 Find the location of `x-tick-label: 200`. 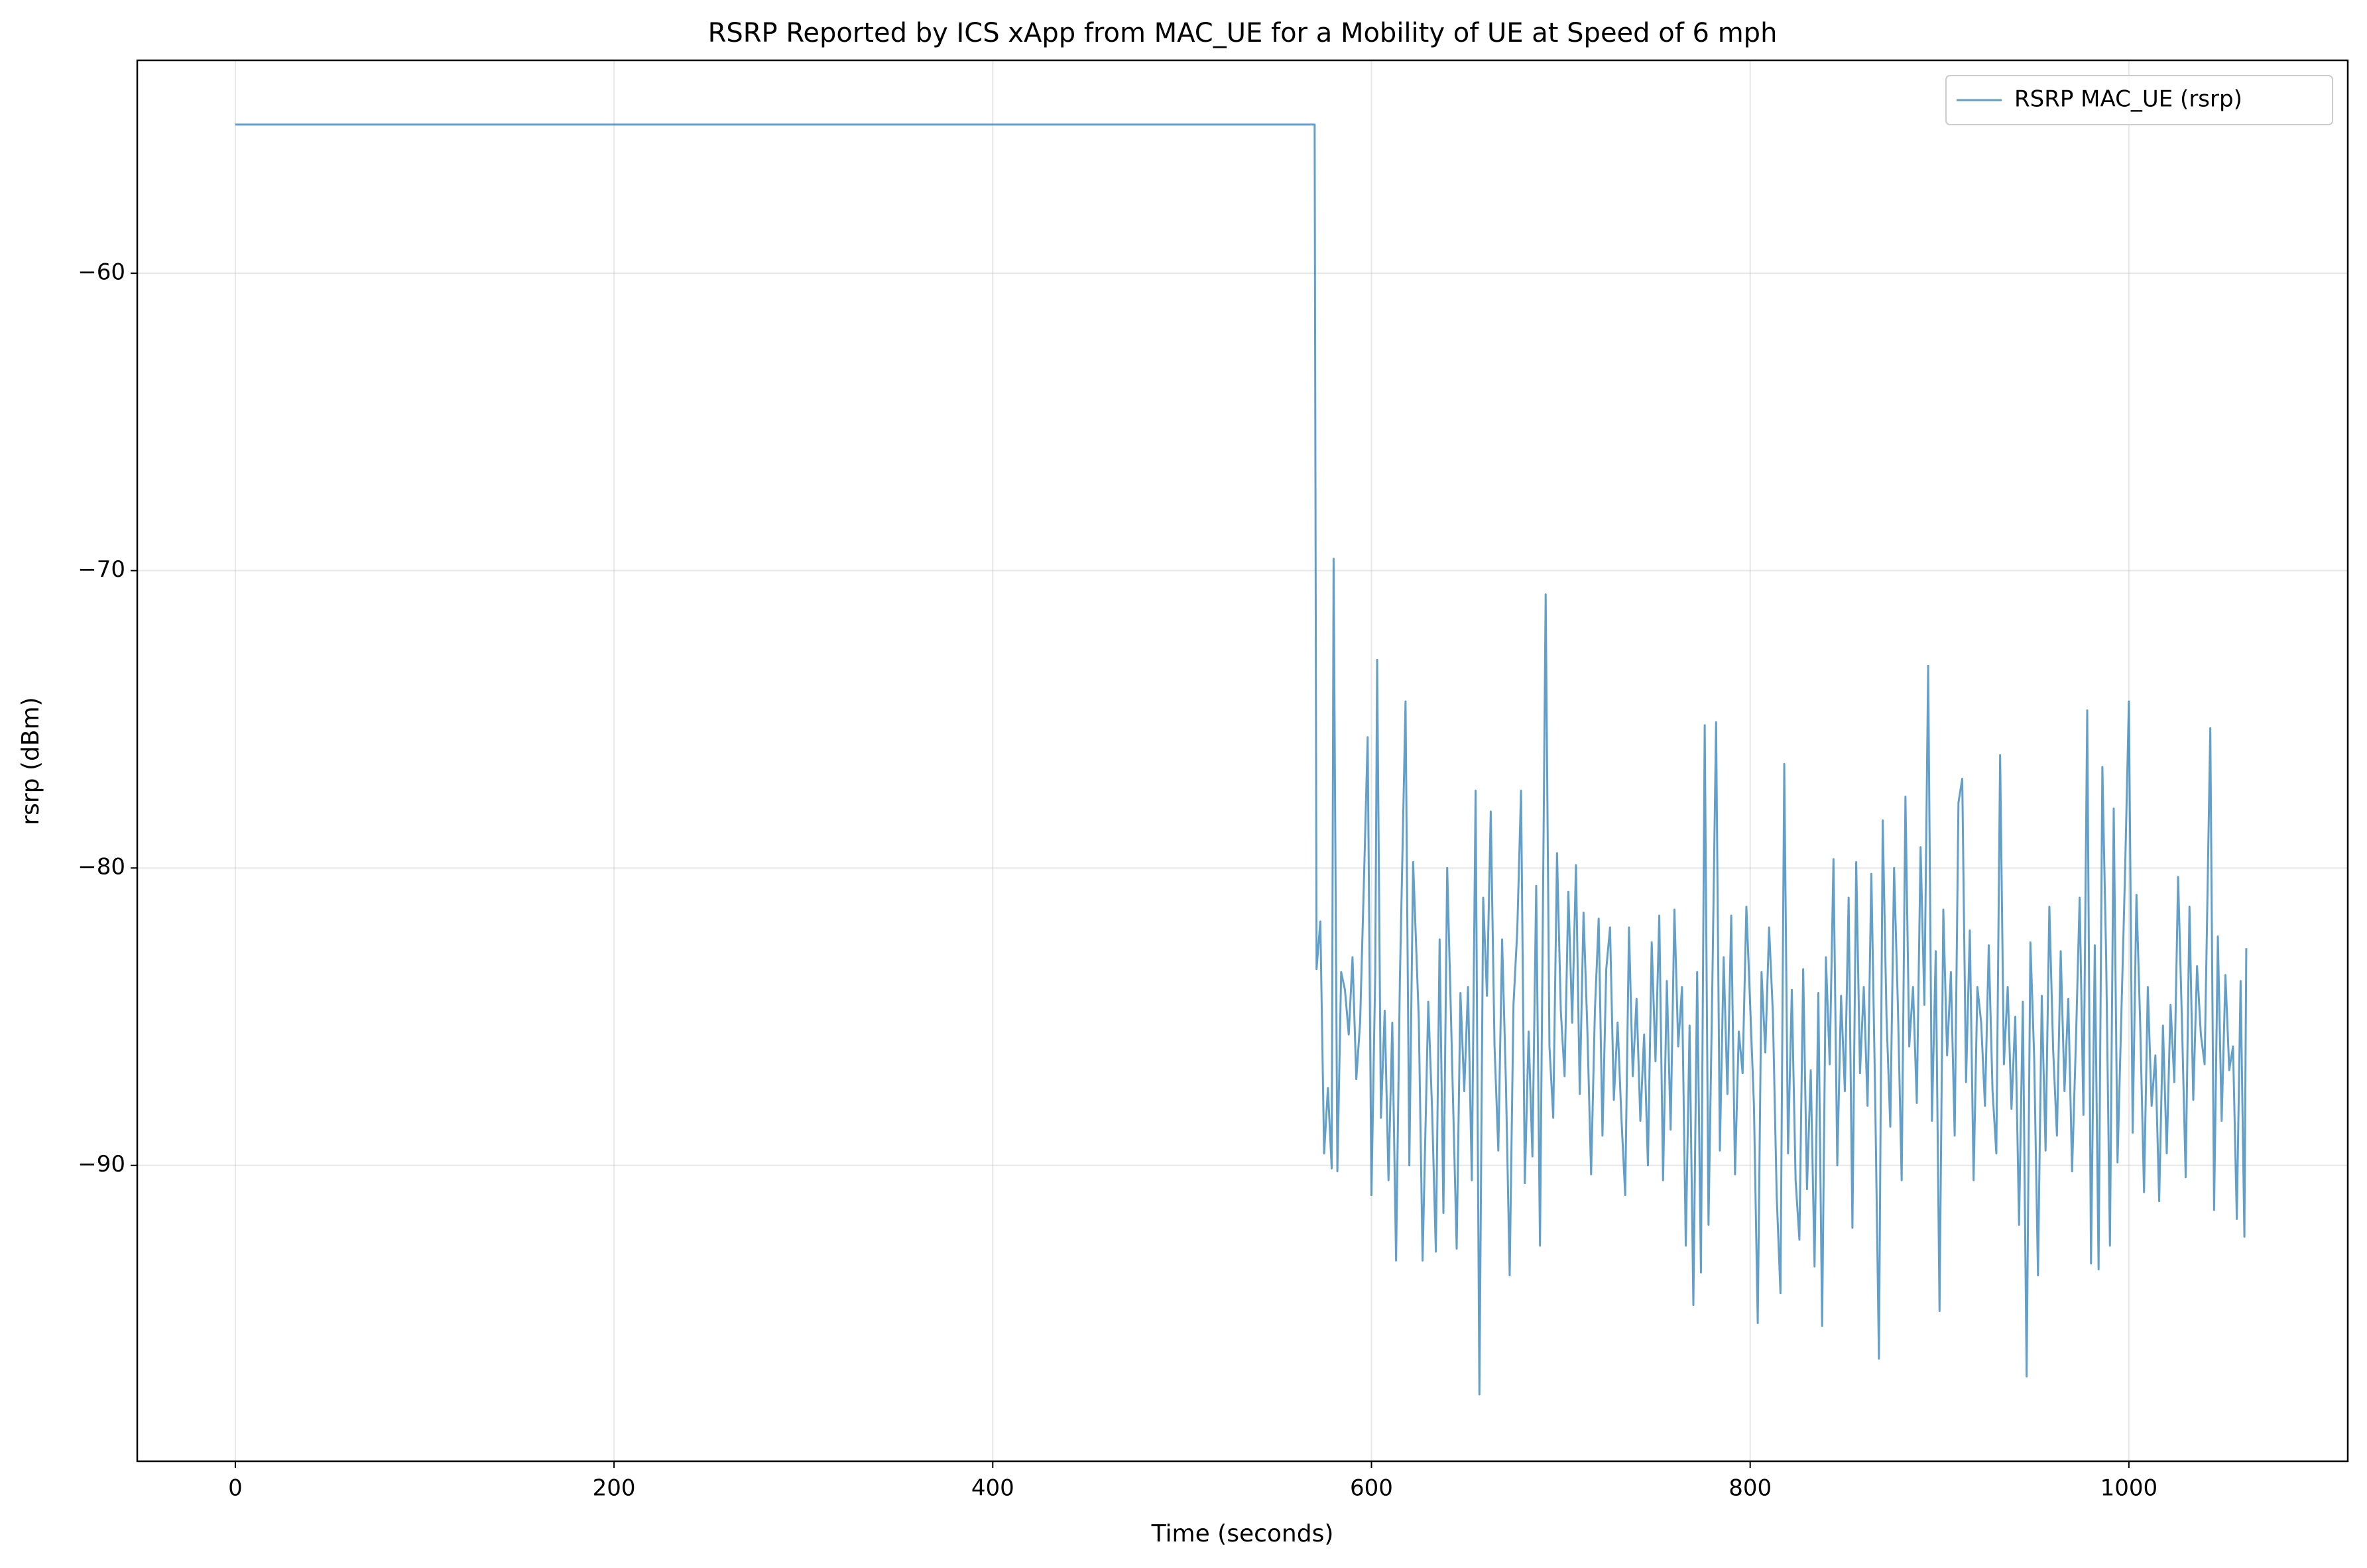

x-tick-label: 200 is located at coordinates (614, 1488).